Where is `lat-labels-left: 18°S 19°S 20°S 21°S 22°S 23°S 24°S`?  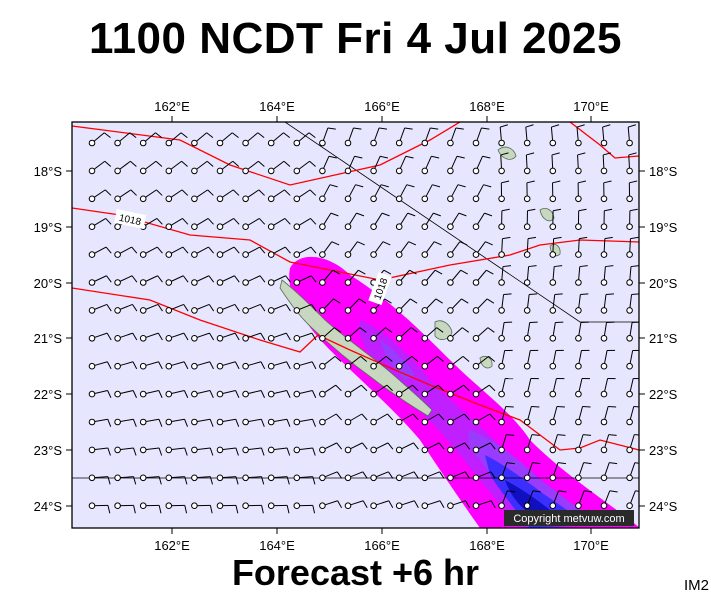 lat-labels-left: 18°S 19°S 20°S 21°S 22°S 23°S 24°S is located at coordinates (48, 339).